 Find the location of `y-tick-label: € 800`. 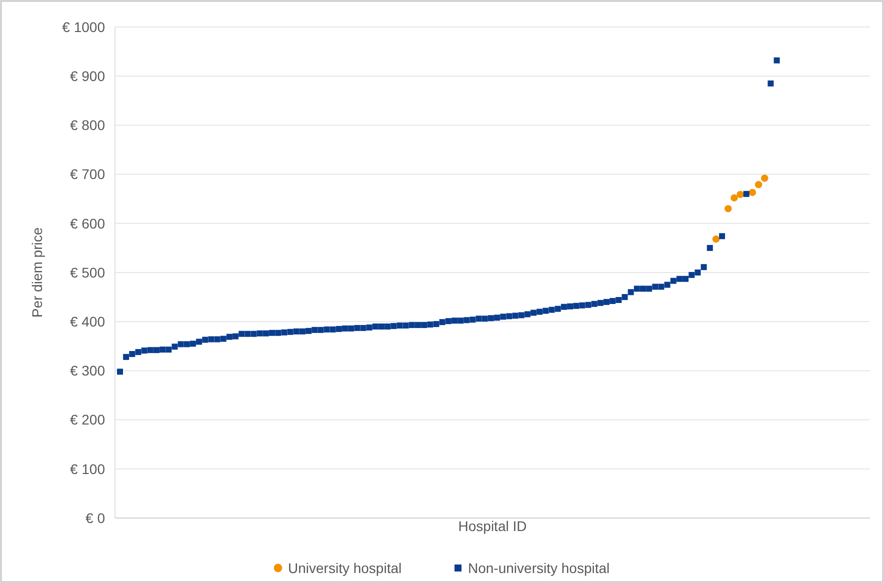

y-tick-label: € 800 is located at coordinates (88, 125).